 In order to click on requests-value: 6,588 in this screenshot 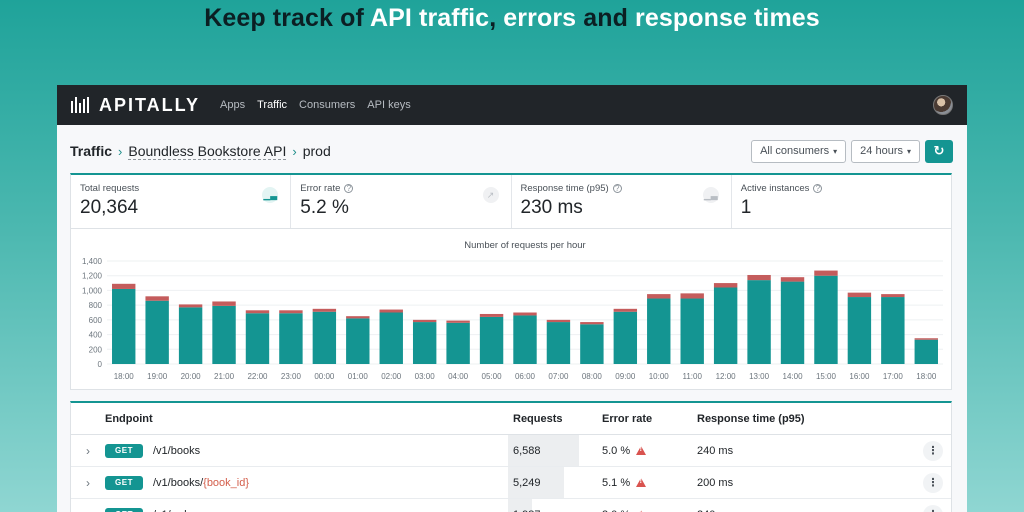, I will do `click(527, 450)`.